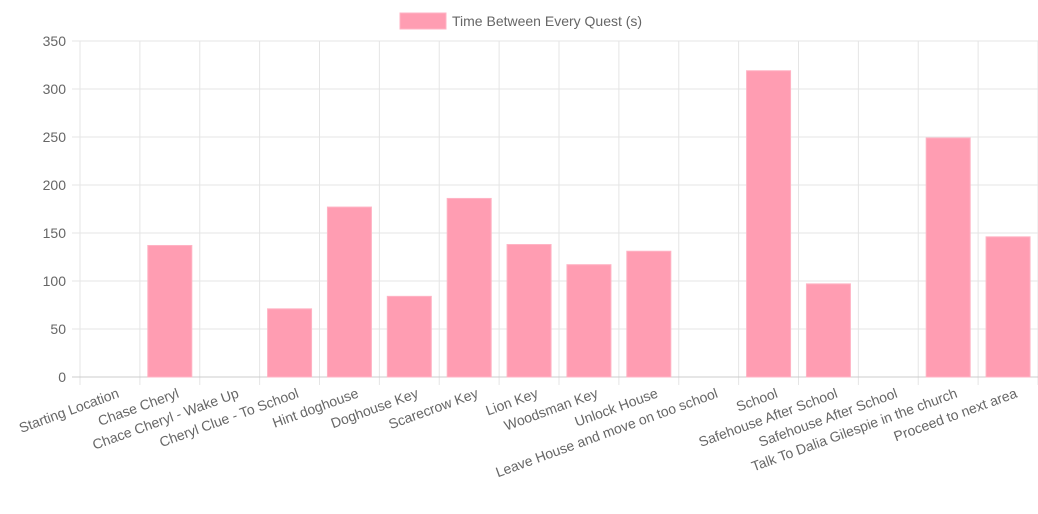  Describe the element at coordinates (55, 209) in the screenshot. I see `y-axis: 0 50 100 150 200 250 300 350` at that location.